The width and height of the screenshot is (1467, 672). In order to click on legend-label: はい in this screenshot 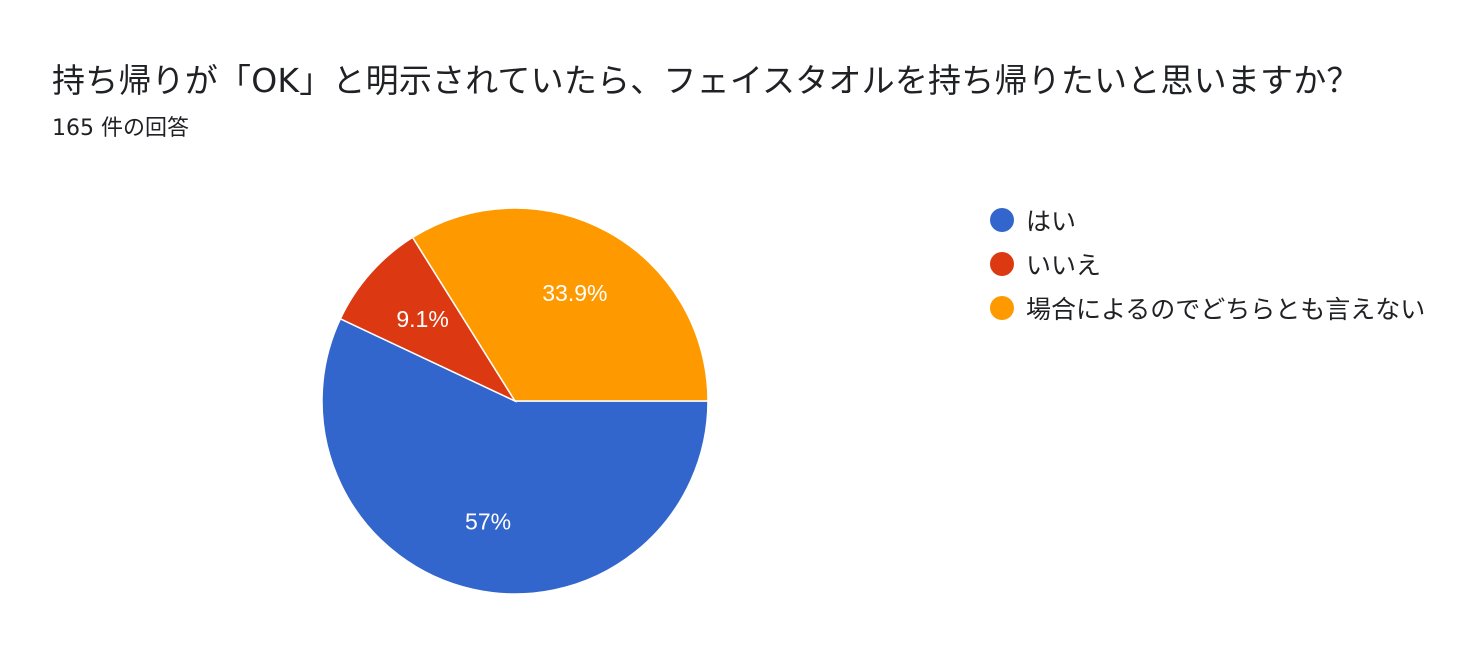, I will do `click(1051, 221)`.